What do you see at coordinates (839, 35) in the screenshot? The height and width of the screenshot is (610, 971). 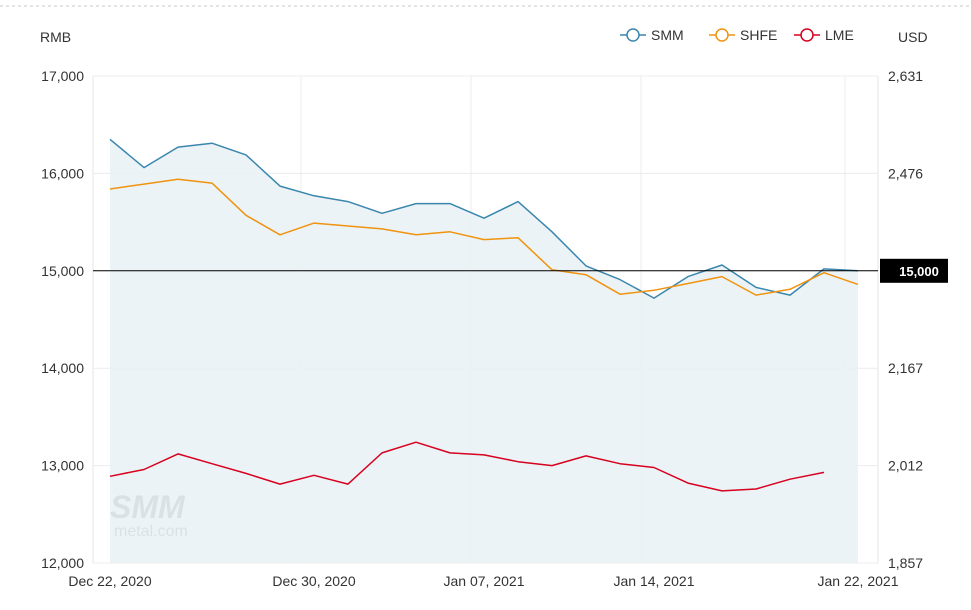 I see `legend-label: LME` at bounding box center [839, 35].